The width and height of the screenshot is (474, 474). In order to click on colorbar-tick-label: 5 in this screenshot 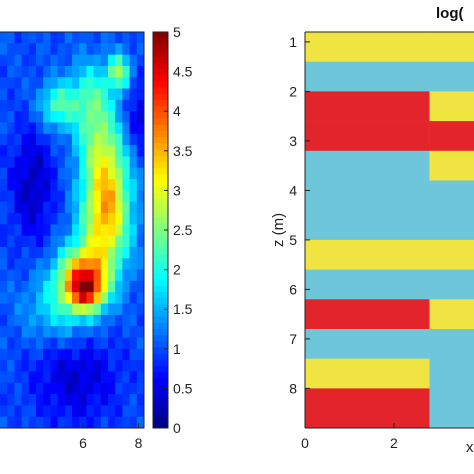, I will do `click(177, 32)`.